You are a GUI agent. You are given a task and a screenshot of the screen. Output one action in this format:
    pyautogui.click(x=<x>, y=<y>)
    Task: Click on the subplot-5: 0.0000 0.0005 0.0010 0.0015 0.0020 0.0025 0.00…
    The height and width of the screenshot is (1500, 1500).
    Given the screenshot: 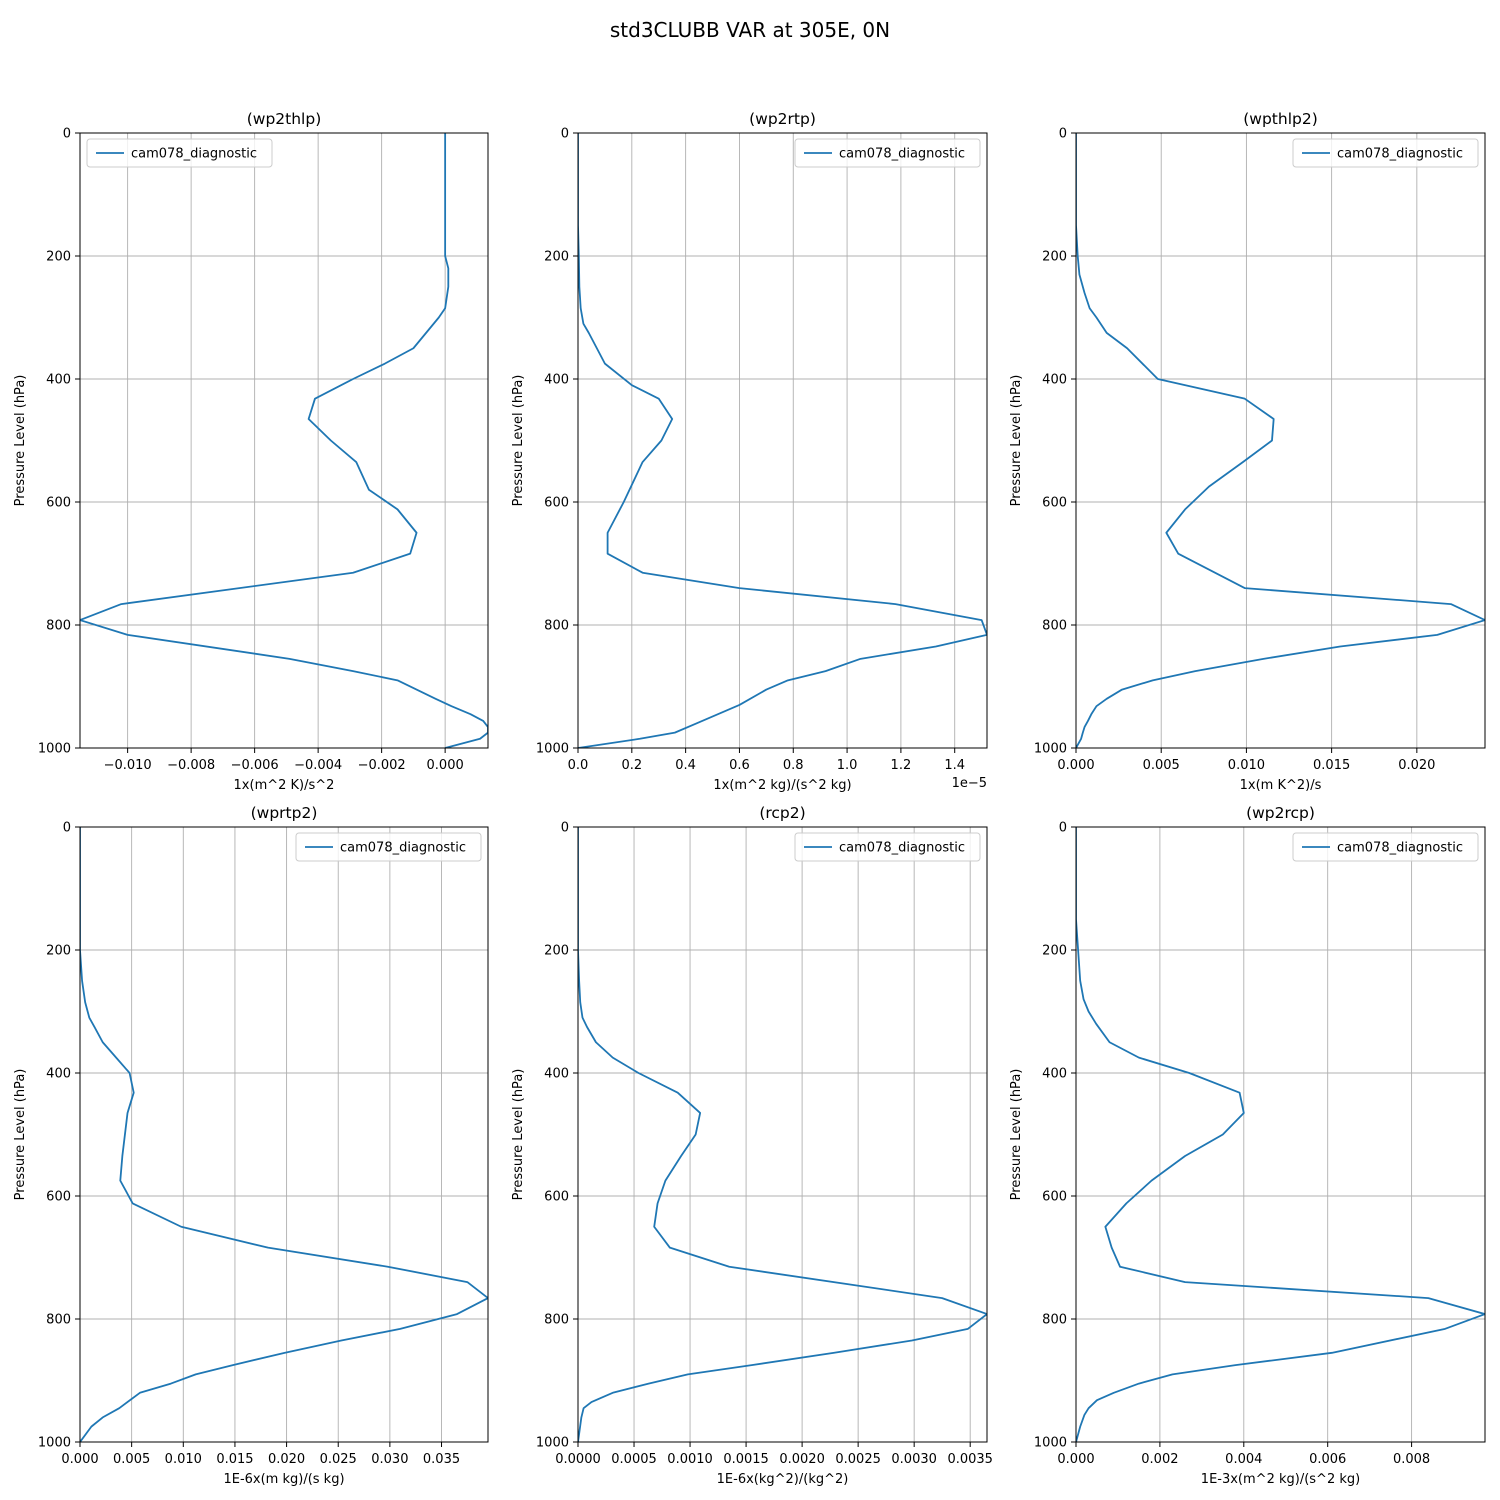 What is the action you would take?
    pyautogui.click(x=752, y=1145)
    